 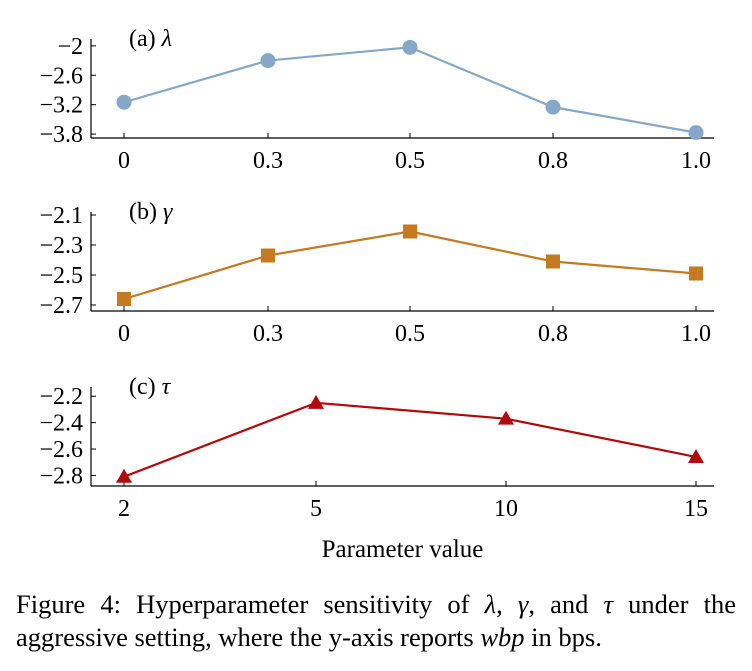 I want to click on panel-label: (a) λ, so click(x=150, y=39).